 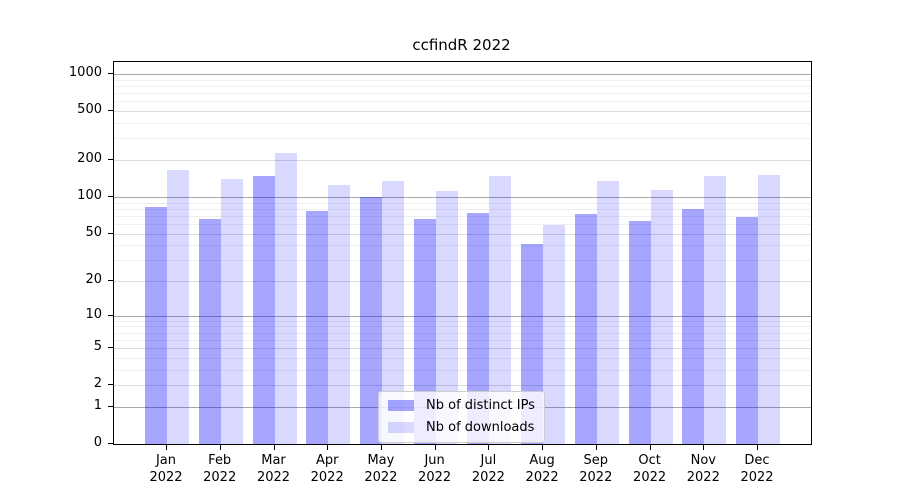 I want to click on xtick-label-may: May 2022, so click(x=381, y=469).